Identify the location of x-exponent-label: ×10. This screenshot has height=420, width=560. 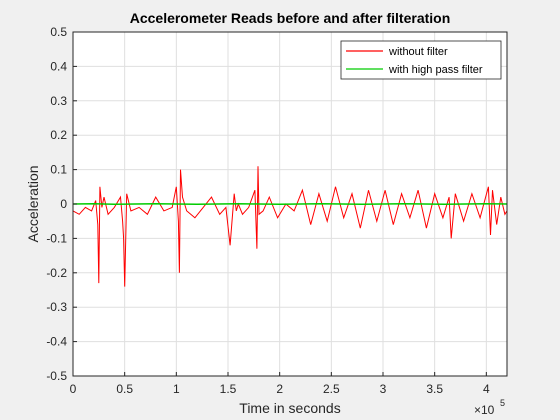
(484, 410).